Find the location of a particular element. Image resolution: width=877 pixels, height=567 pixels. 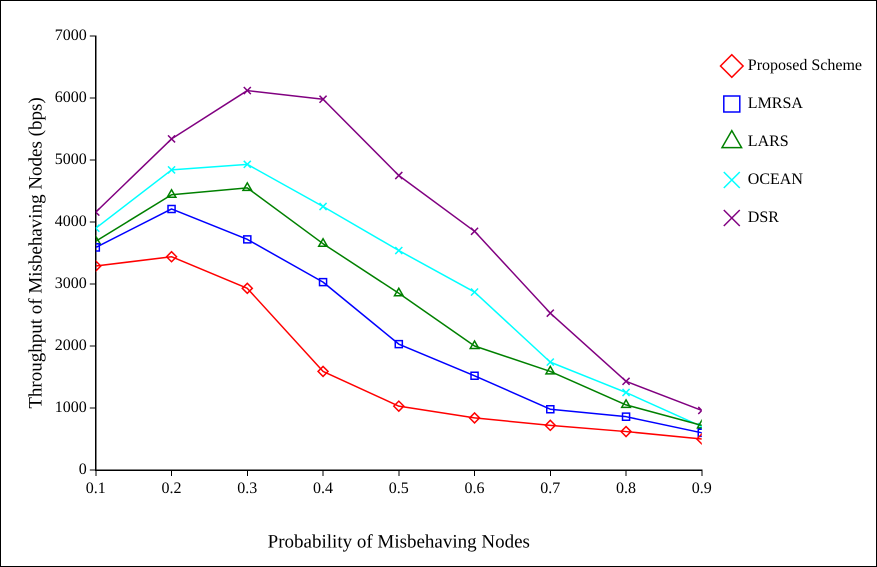

legend-label: LMRSA is located at coordinates (776, 103).